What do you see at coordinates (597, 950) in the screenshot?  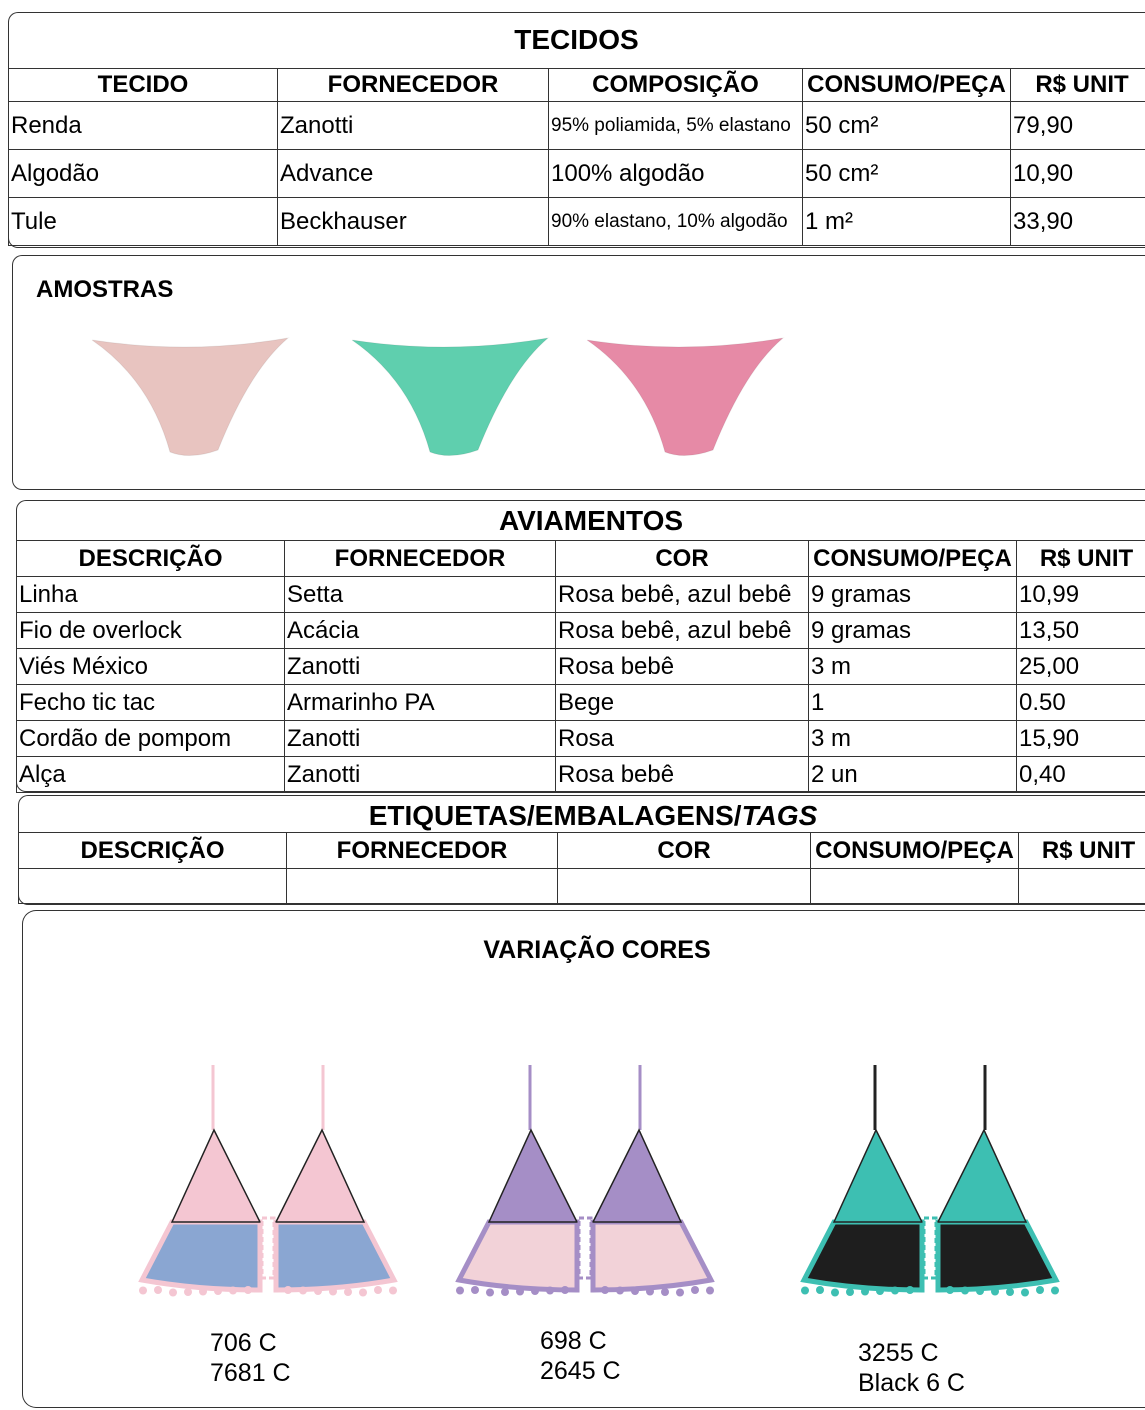 I see `section-title: VARIAÇÃO CORES` at bounding box center [597, 950].